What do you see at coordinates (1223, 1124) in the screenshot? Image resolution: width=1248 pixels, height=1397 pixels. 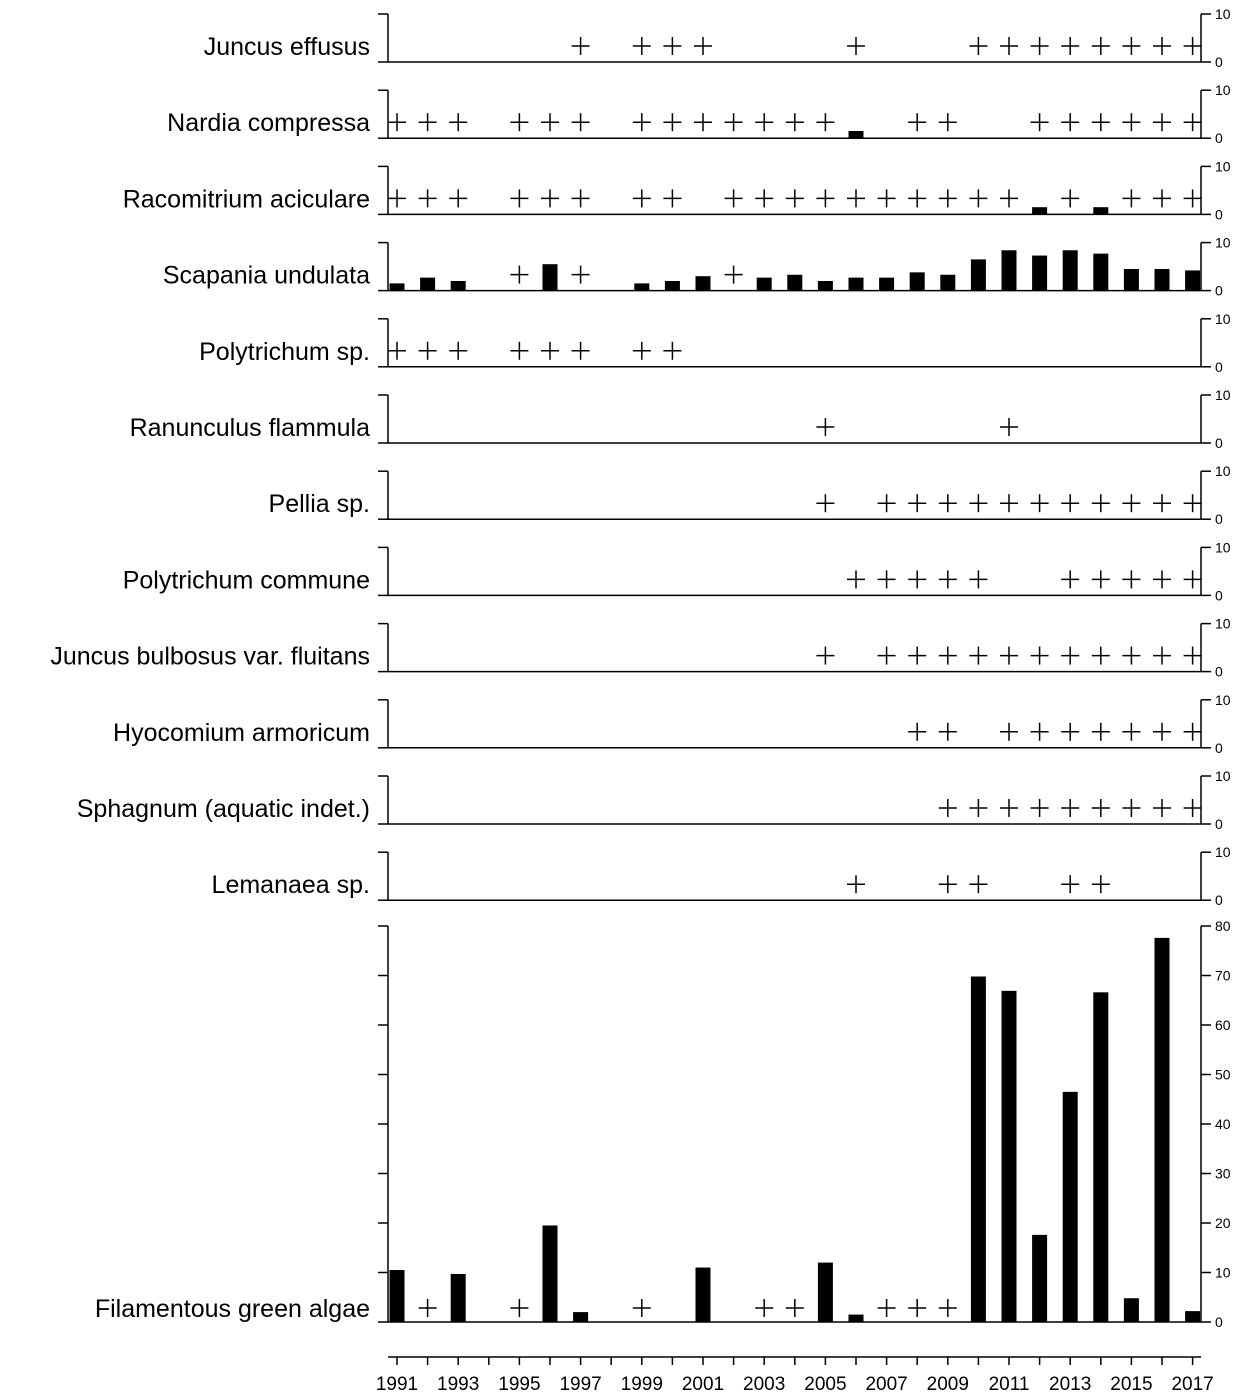 I see `right-y-tick-label: 40` at bounding box center [1223, 1124].